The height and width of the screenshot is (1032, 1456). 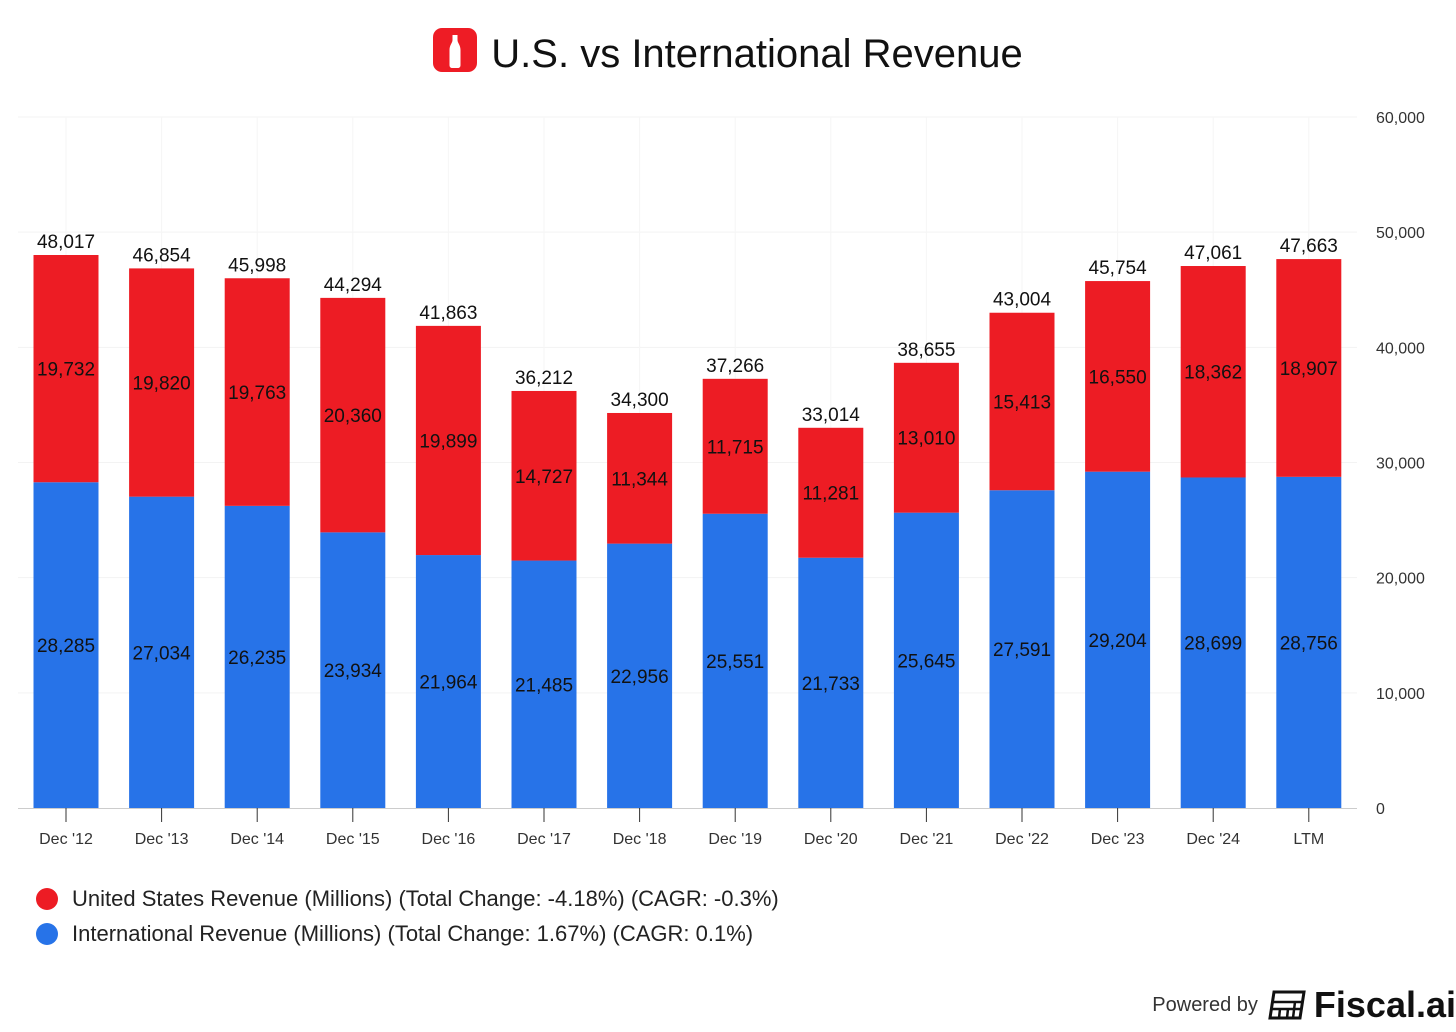 I want to click on data-label-international: 25,645, so click(x=926, y=661).